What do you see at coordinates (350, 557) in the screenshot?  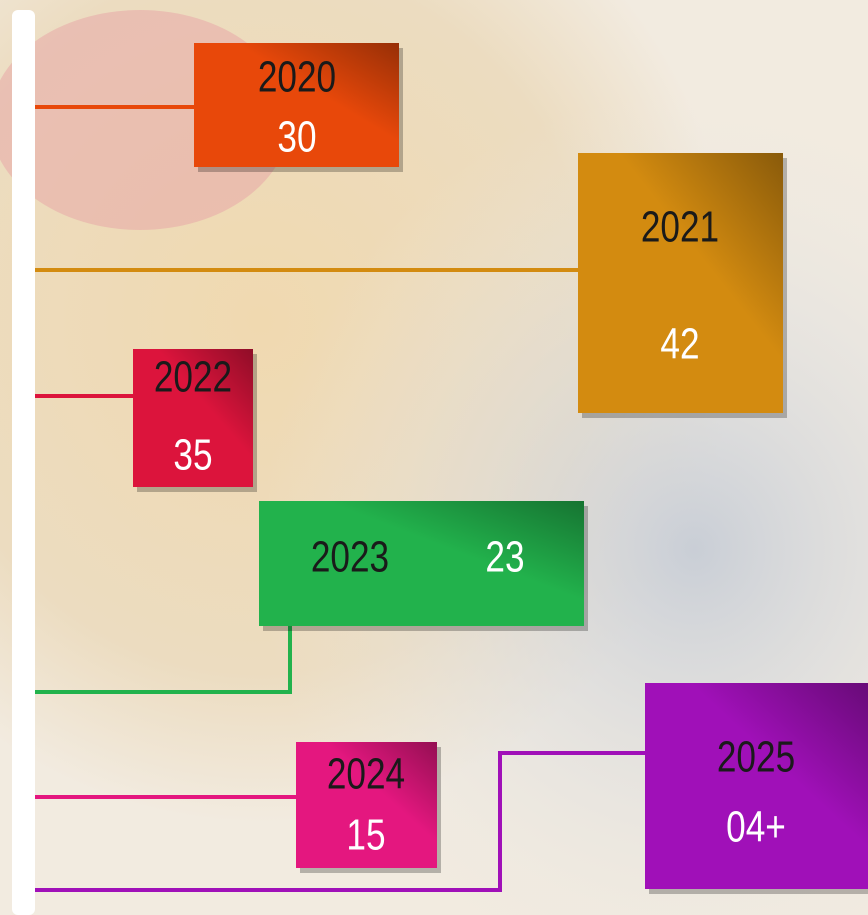 I see `year-label: 2023` at bounding box center [350, 557].